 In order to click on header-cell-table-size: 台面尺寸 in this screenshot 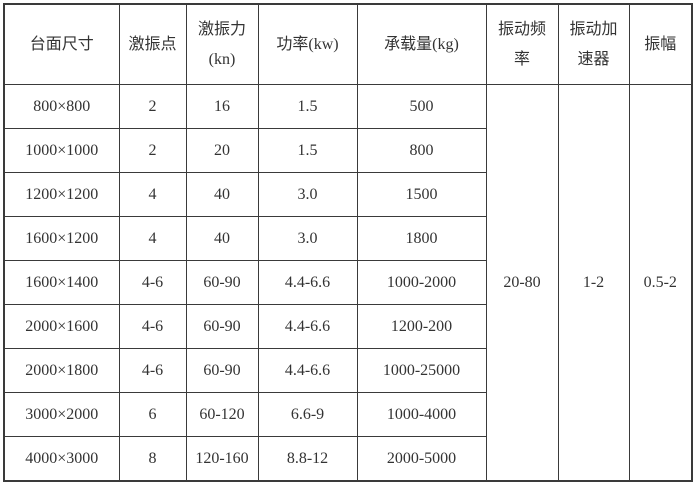, I will do `click(61, 44)`.